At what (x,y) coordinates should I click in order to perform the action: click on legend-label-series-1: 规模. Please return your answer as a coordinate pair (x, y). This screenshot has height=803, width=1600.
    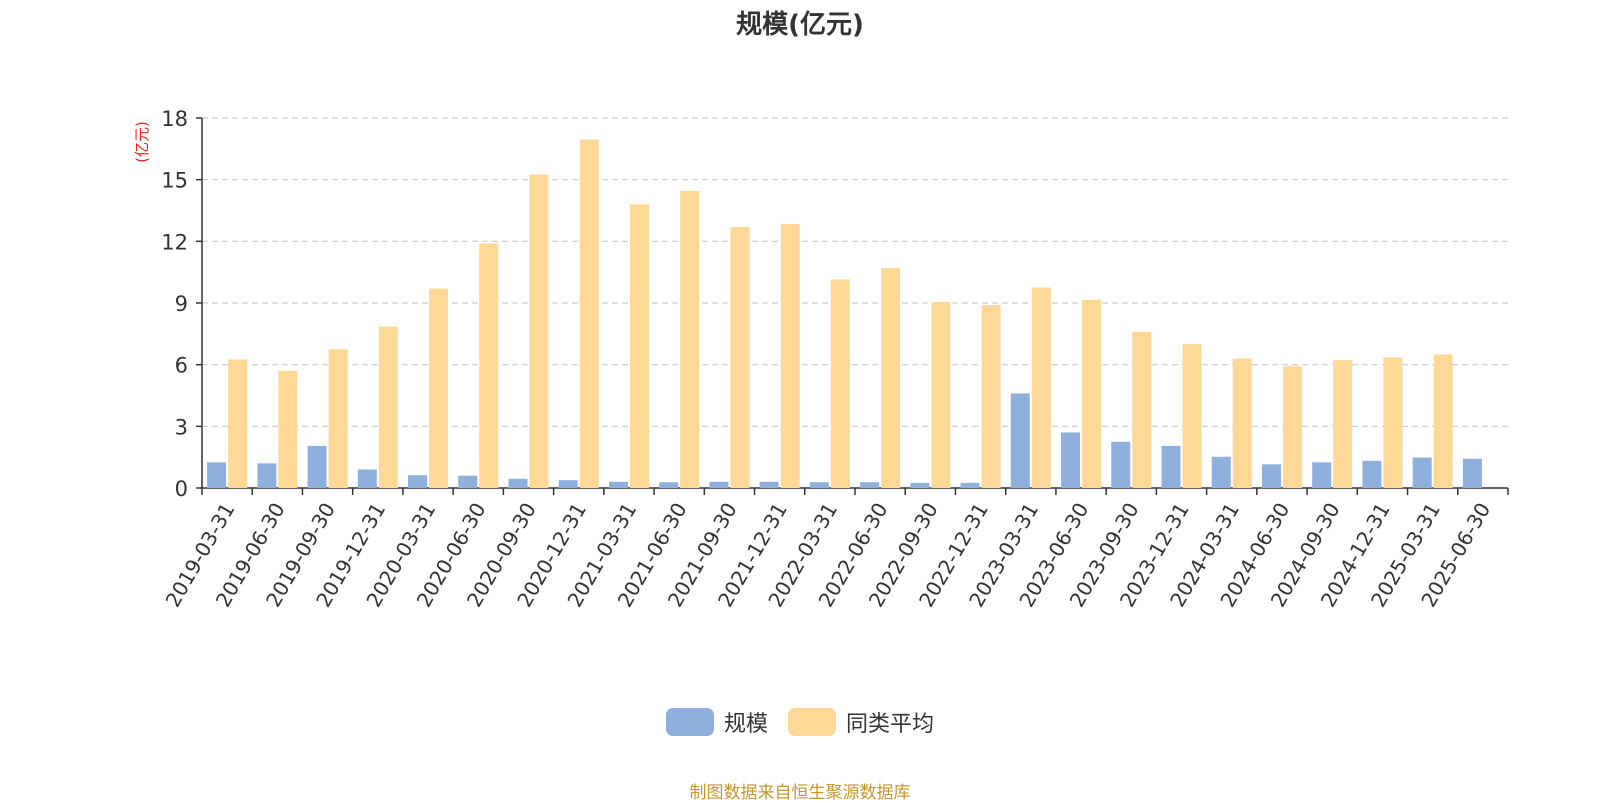
    Looking at the image, I should click on (745, 724).